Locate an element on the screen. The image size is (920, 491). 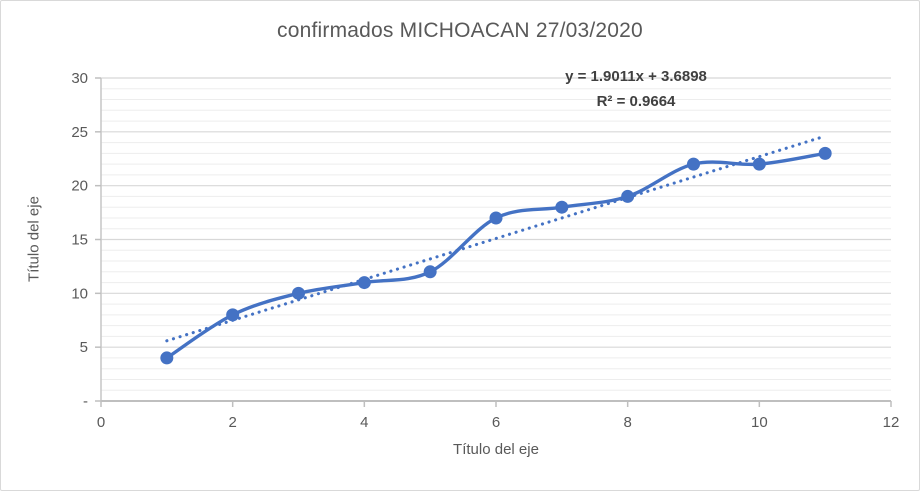
y-tick-label: 25 is located at coordinates (79, 132).